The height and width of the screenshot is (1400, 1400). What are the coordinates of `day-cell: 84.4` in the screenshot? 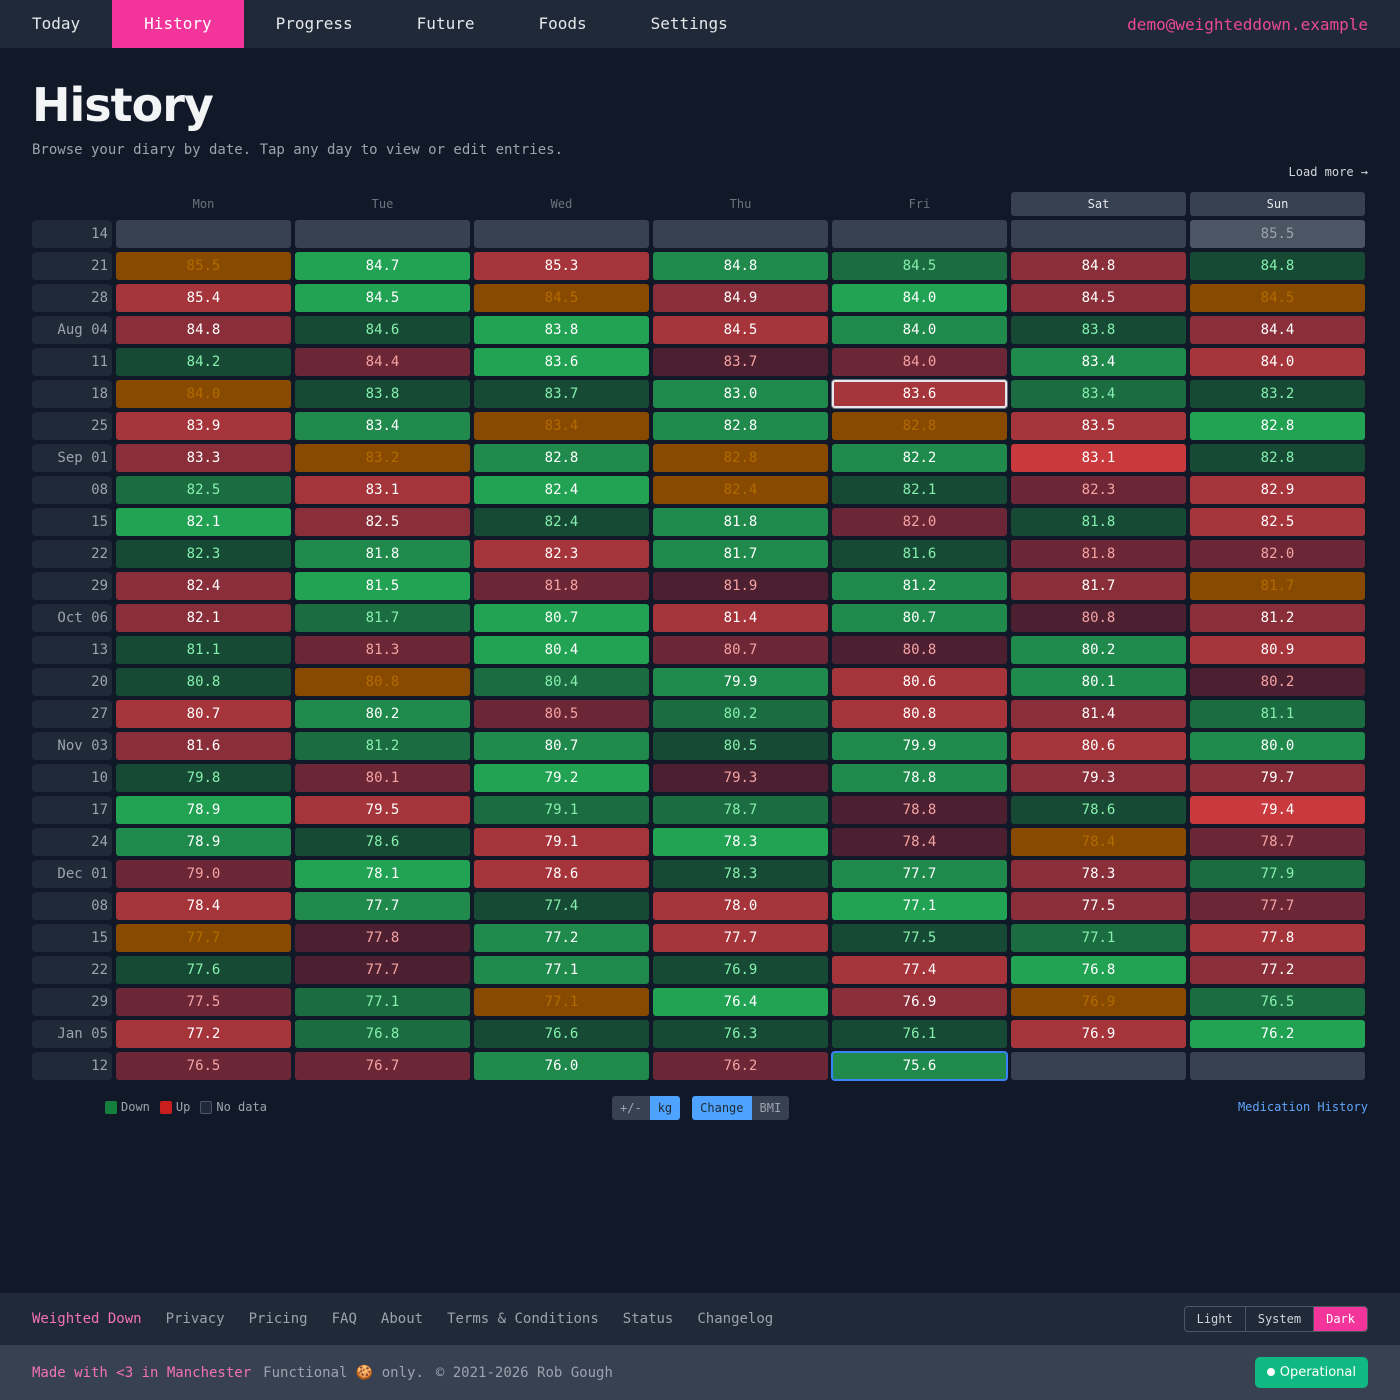 It's located at (382, 362).